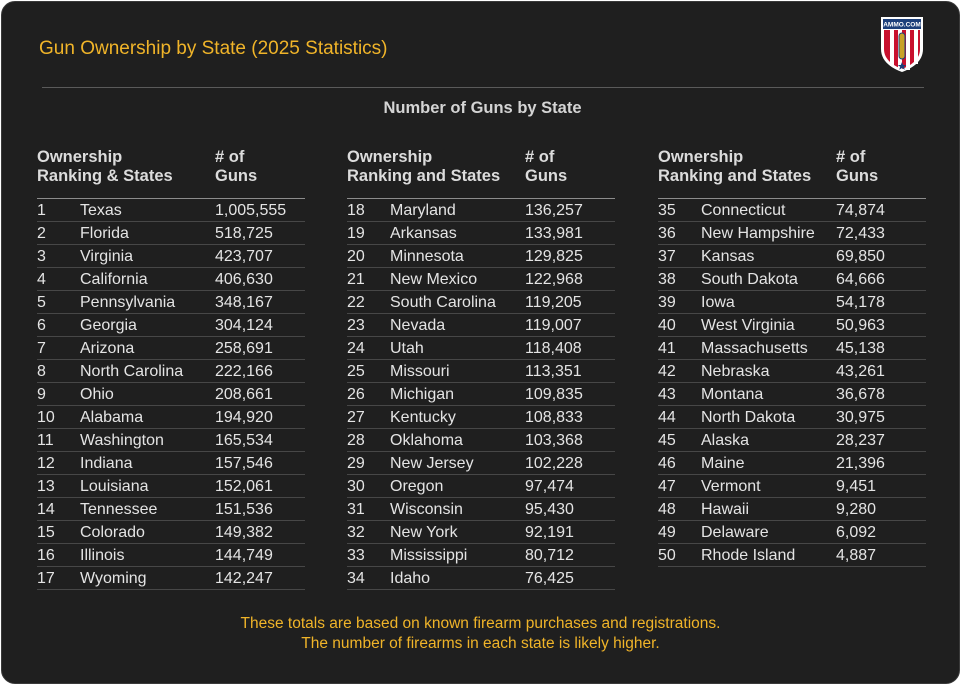  I want to click on state-cell: Georgia, so click(108, 325).